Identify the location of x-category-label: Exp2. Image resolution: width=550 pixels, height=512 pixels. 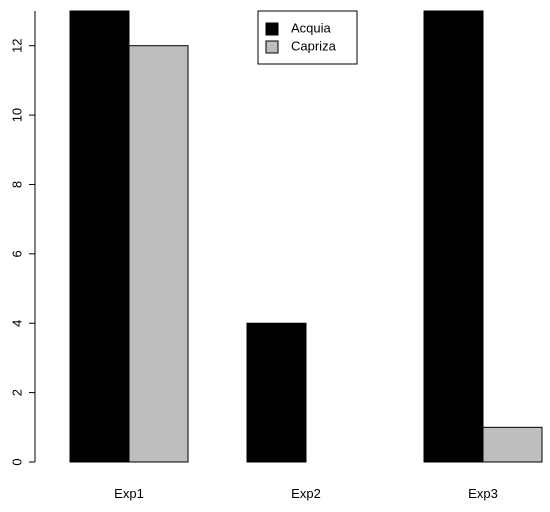
(306, 493).